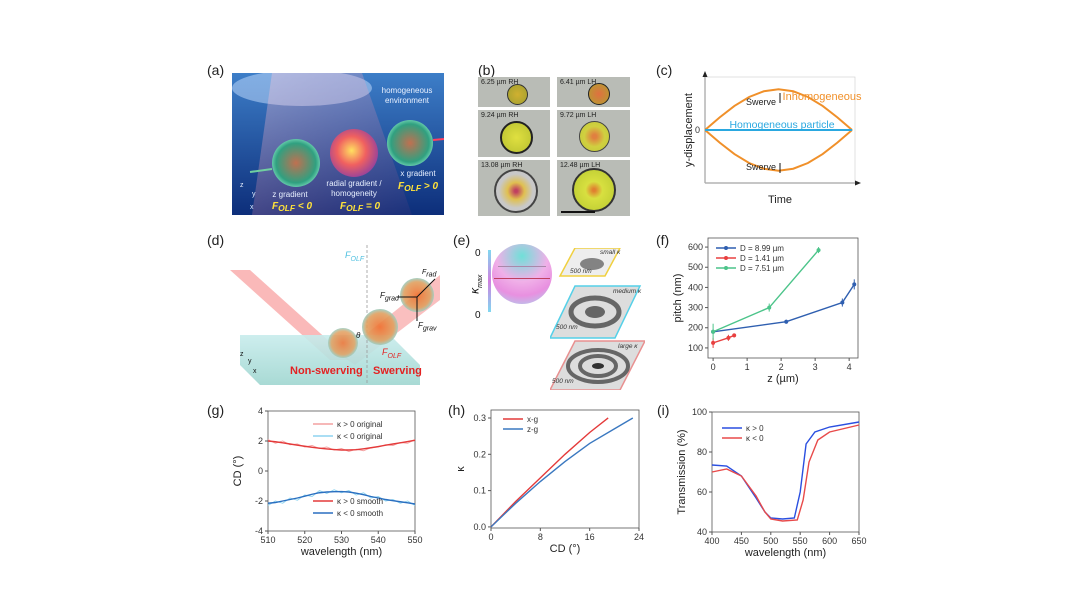 This screenshot has height=613, width=1090. Describe the element at coordinates (593, 188) in the screenshot. I see `micrograph-tile: 12.48 µm LH` at that location.